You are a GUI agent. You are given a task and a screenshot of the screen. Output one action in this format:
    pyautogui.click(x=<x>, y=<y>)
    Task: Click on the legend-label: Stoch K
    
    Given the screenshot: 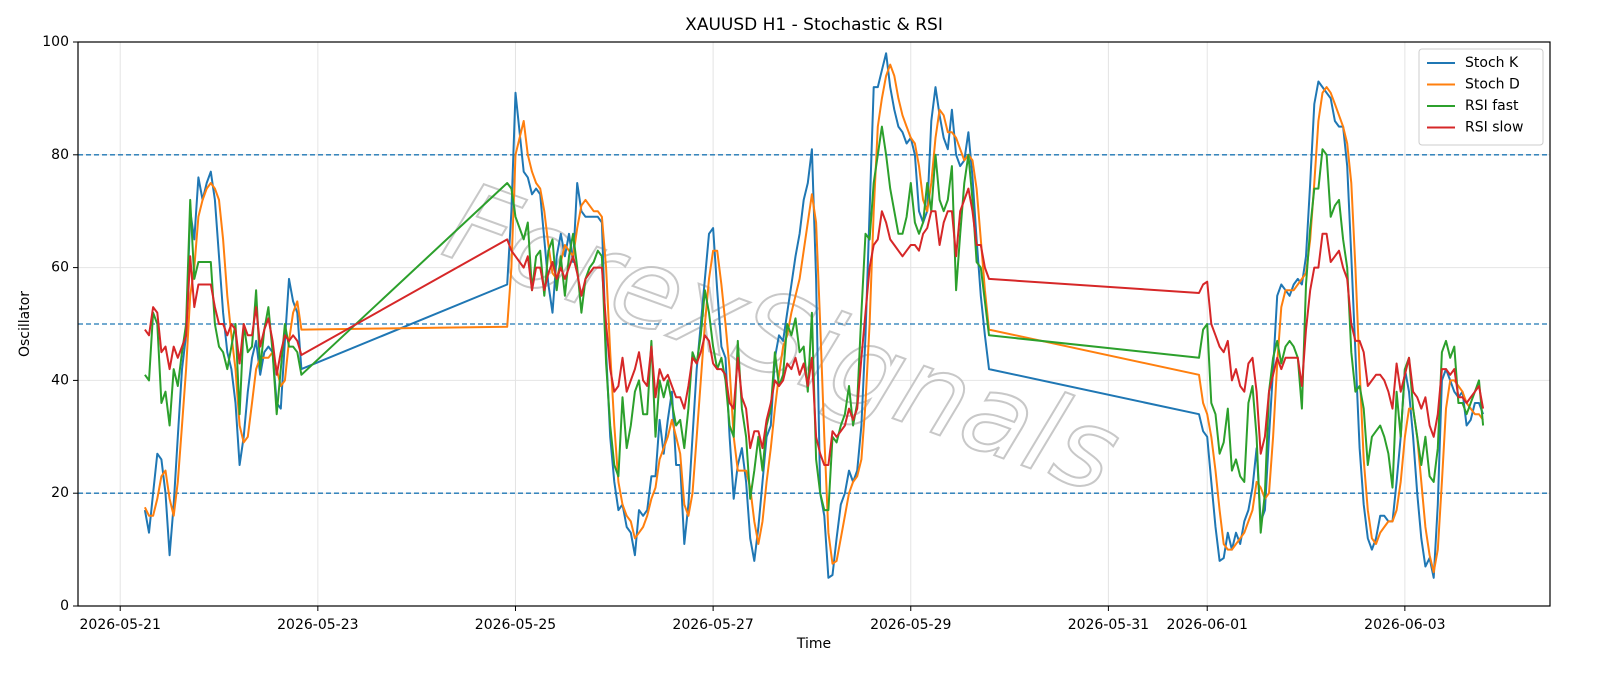 What is the action you would take?
    pyautogui.click(x=1492, y=63)
    